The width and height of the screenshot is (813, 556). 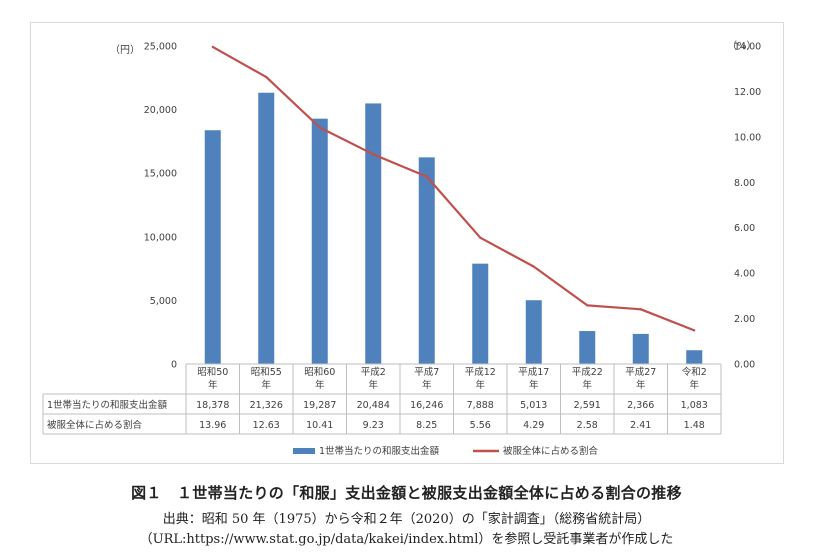 I want to click on category-label: 平成27, so click(x=640, y=372).